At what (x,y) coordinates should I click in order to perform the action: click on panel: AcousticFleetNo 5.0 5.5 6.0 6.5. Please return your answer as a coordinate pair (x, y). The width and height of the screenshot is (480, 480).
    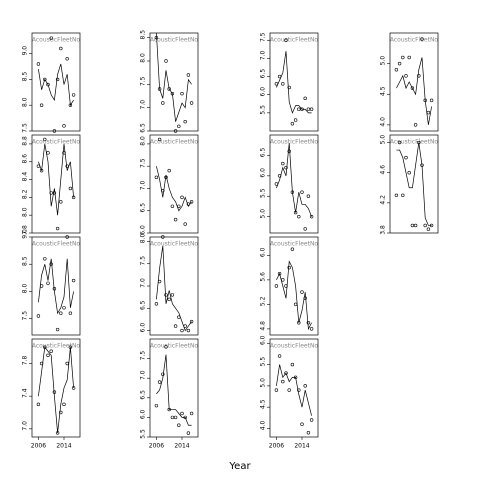
    Looking at the image, I should click on (289, 184).